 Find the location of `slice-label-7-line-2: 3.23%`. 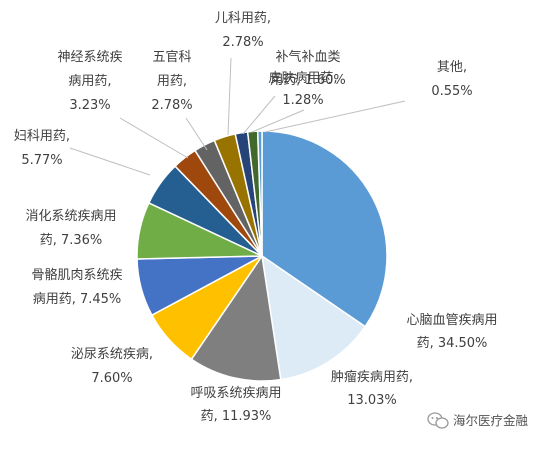

slice-label-7-line-2: 3.23% is located at coordinates (89, 105).